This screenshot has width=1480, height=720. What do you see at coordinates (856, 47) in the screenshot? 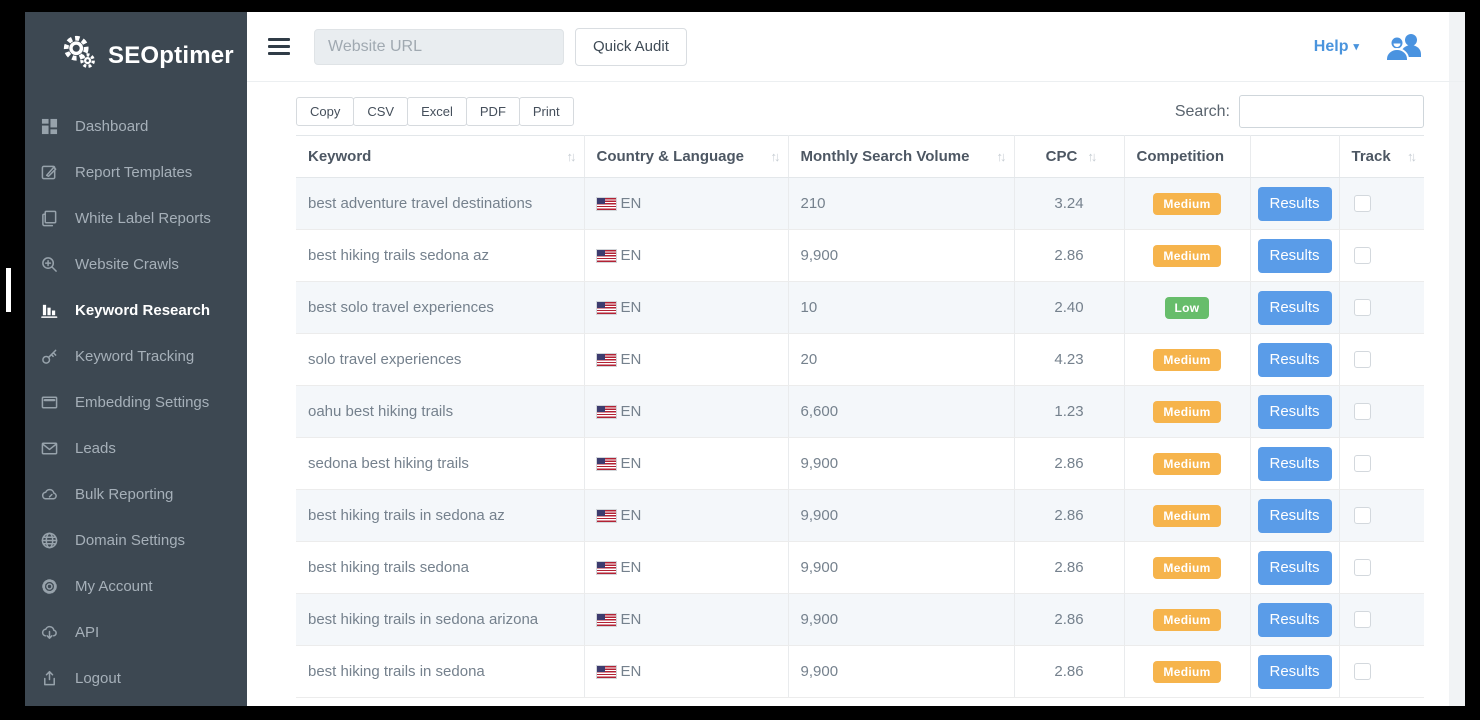
I see `topbar: Quick Audit Help ▾` at bounding box center [856, 47].